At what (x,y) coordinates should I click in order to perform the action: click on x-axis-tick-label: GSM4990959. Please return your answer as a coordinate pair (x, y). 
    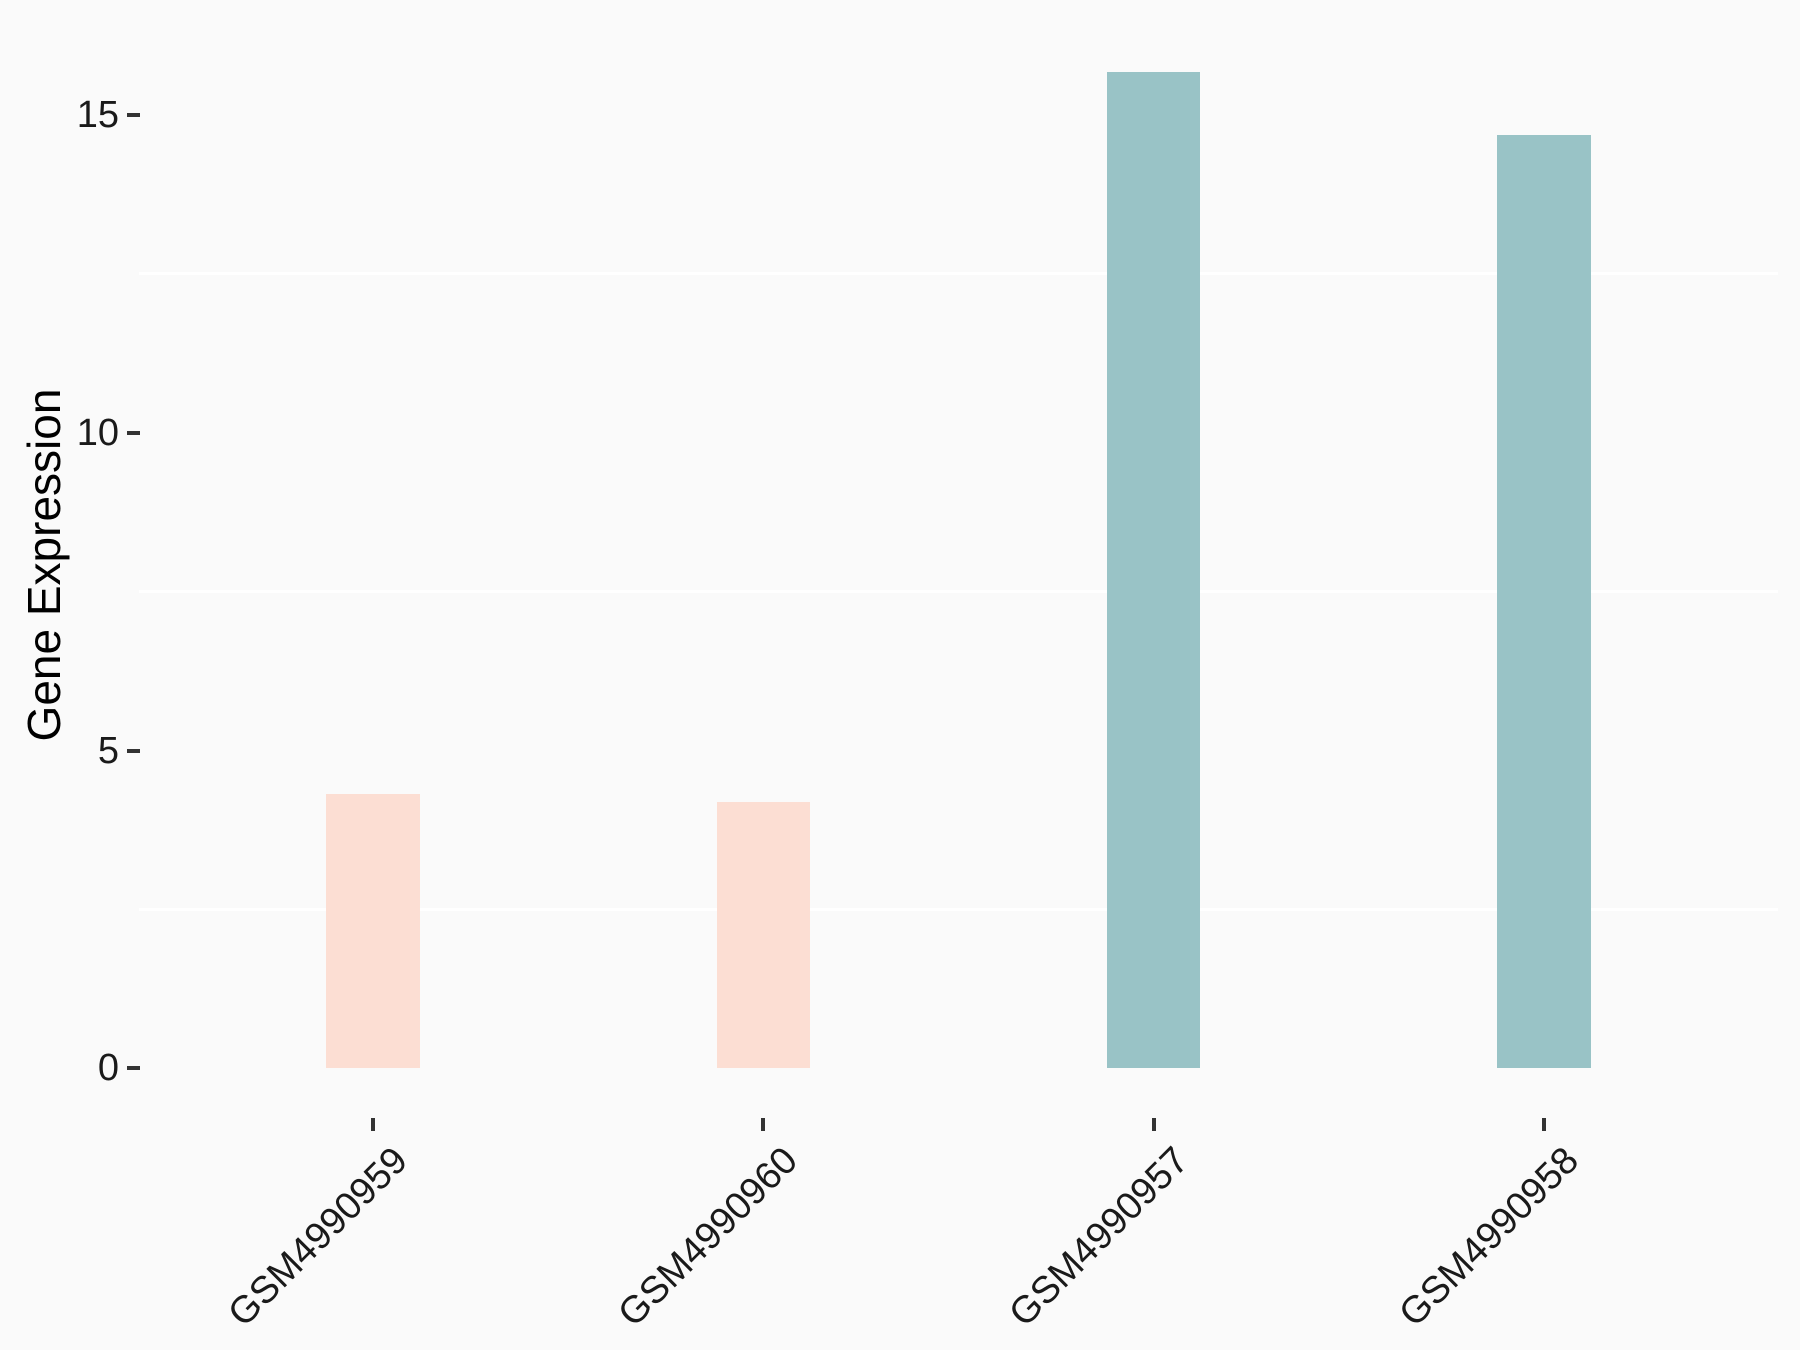
    Looking at the image, I should click on (318, 1237).